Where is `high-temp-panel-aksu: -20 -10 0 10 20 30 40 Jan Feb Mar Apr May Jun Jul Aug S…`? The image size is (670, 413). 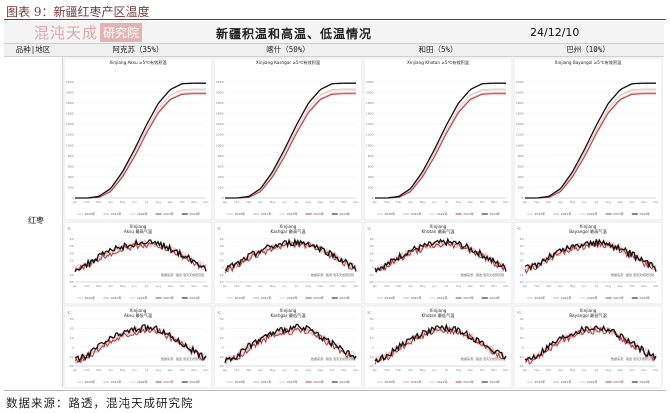 high-temp-panel-aksu: -20 -10 0 10 20 30 40 Jan Feb Mar Apr May Jun Jul Aug S… is located at coordinates (138, 263).